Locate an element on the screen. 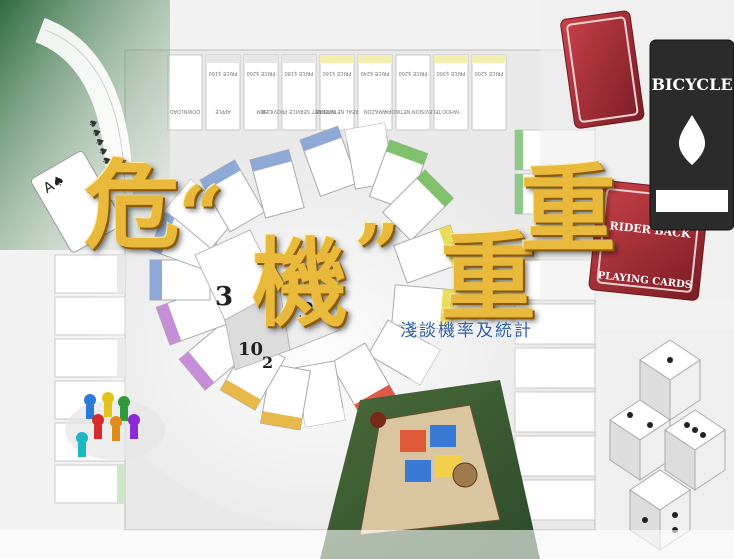 The width and height of the screenshot is (734, 559). board-label: TELEVISION NETWORK is located at coordinates (413, 111).